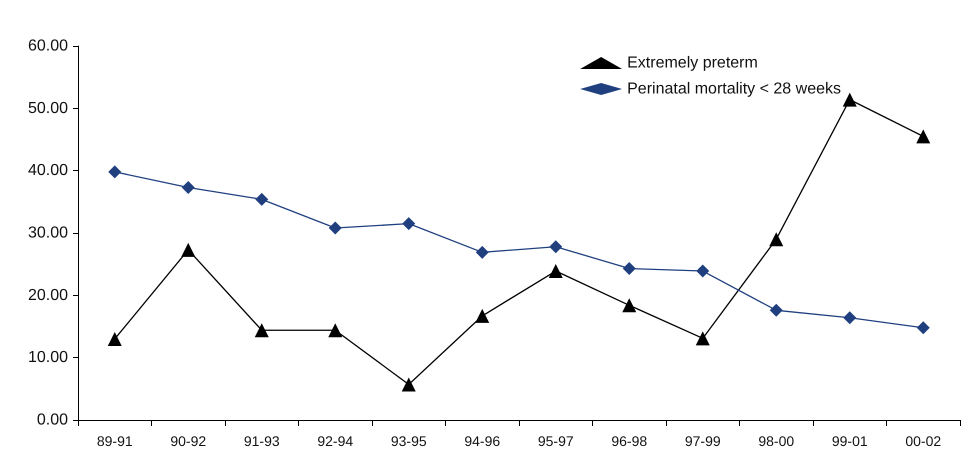  I want to click on x-tick-label: 90-92, so click(188, 441).